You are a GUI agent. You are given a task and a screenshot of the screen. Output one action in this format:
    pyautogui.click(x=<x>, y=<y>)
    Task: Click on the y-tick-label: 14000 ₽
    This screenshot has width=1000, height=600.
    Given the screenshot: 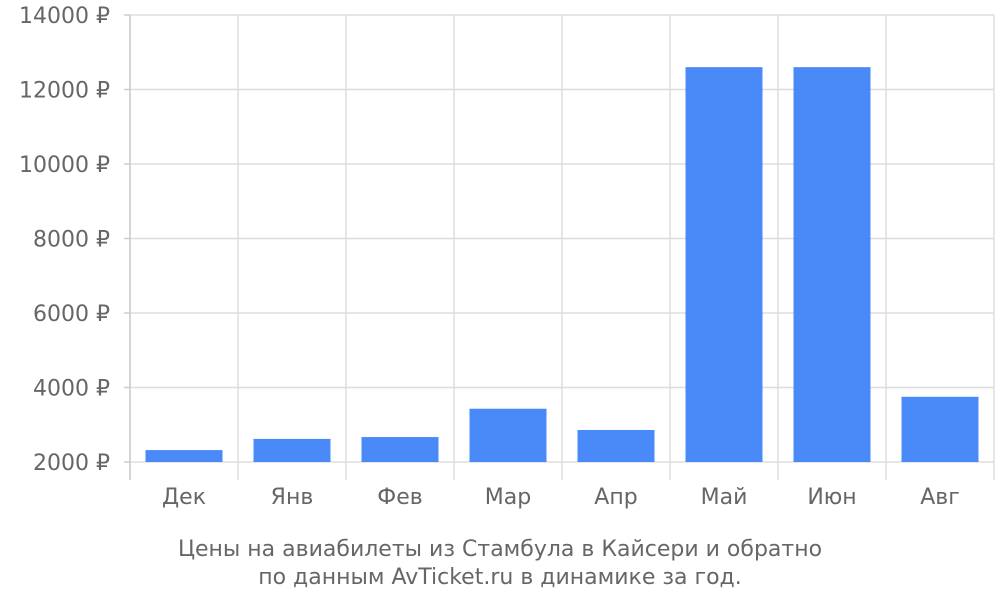 What is the action you would take?
    pyautogui.click(x=64, y=16)
    